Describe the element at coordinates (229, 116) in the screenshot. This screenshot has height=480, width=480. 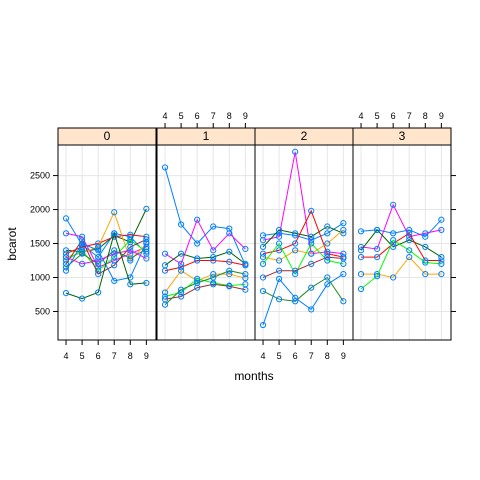
I see `x-tick-label-1-4: 8` at that location.